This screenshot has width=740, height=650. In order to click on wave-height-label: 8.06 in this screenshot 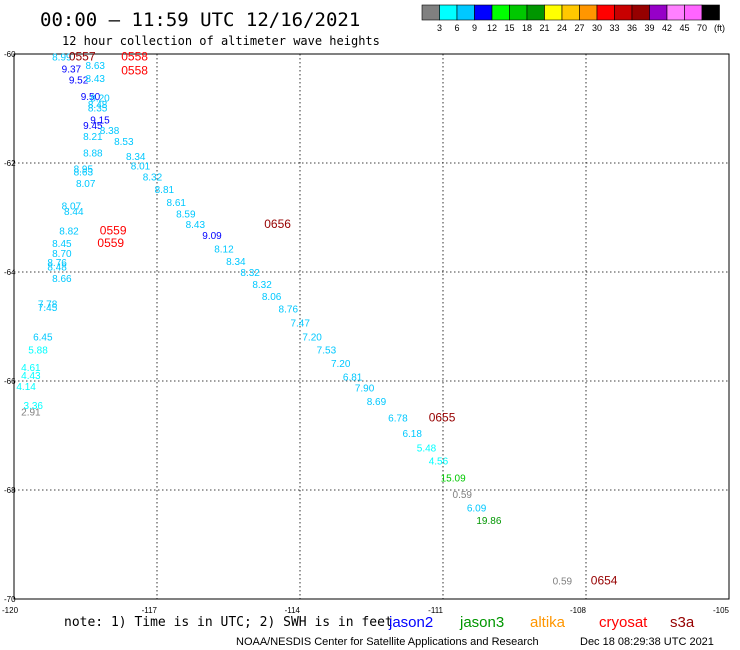, I will do `click(272, 297)`.